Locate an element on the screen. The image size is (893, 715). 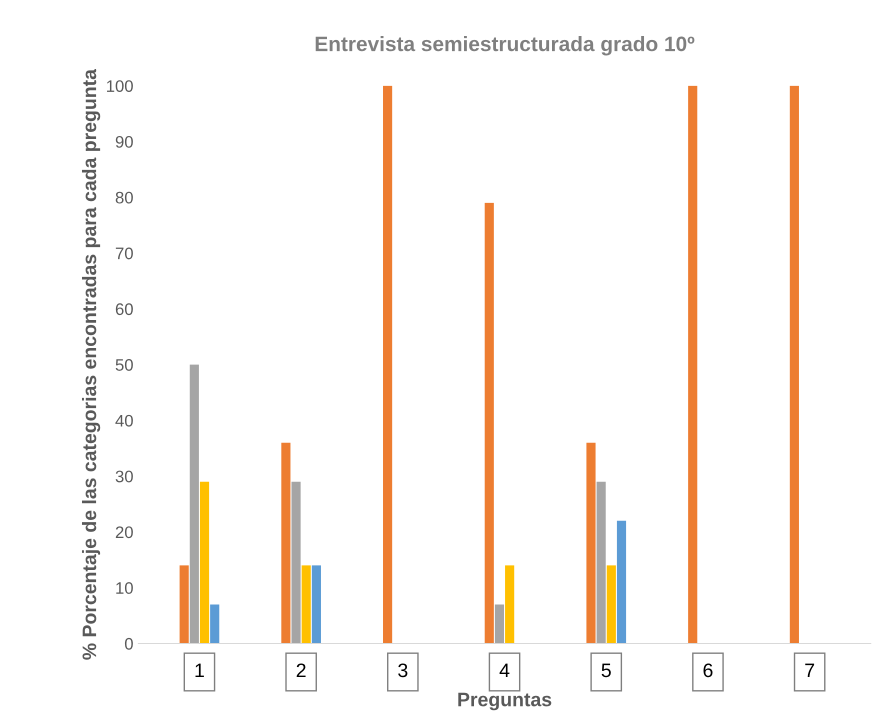
y-axis-title: % Porcentaje de las categorias encontradas para cada pregunta is located at coordinates (91, 364).